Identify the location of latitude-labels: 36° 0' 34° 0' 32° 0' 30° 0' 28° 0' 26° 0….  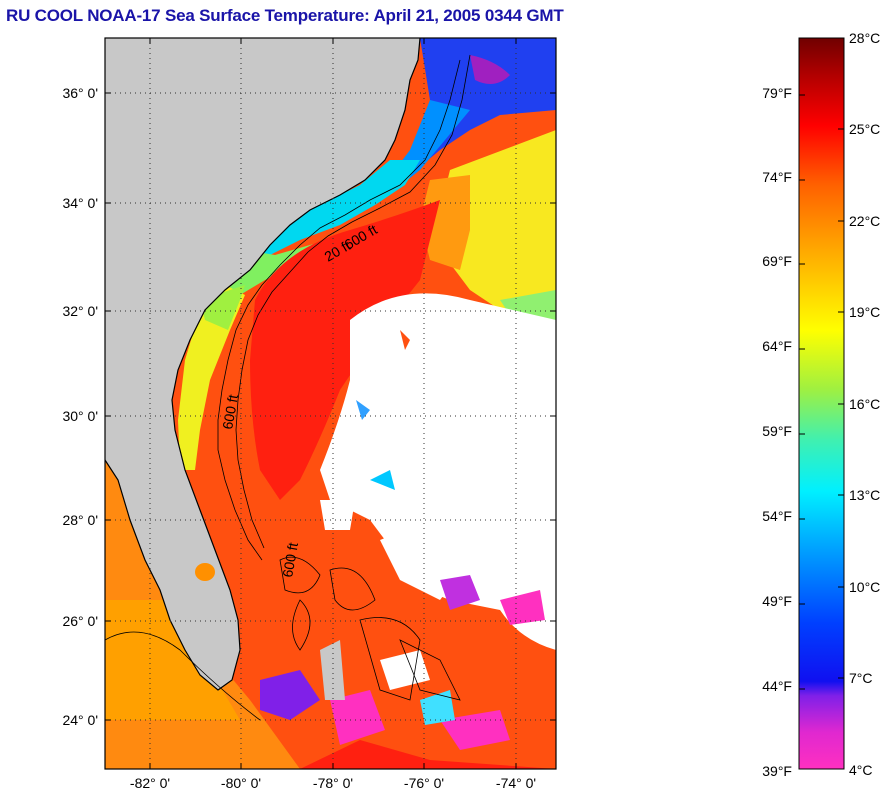
(80, 406).